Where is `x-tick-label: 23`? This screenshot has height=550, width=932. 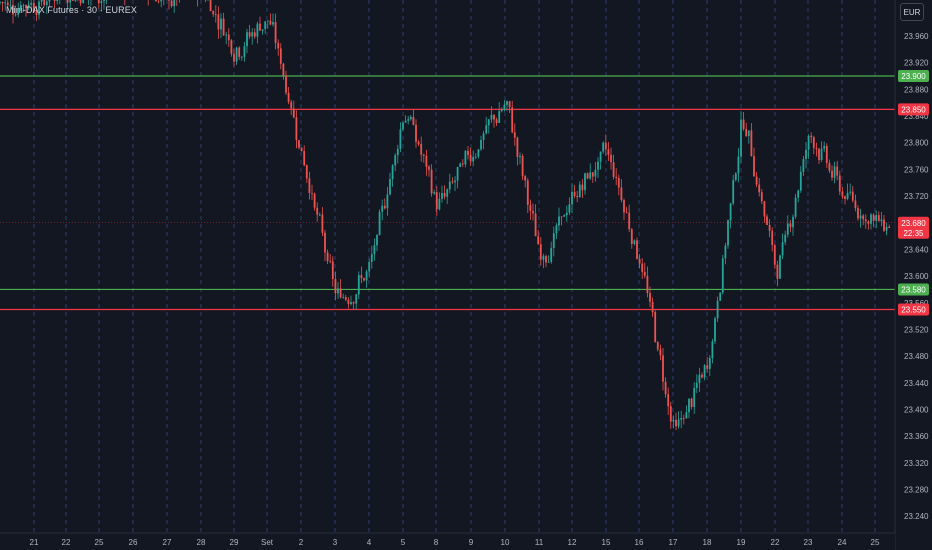 x-tick-label: 23 is located at coordinates (808, 542).